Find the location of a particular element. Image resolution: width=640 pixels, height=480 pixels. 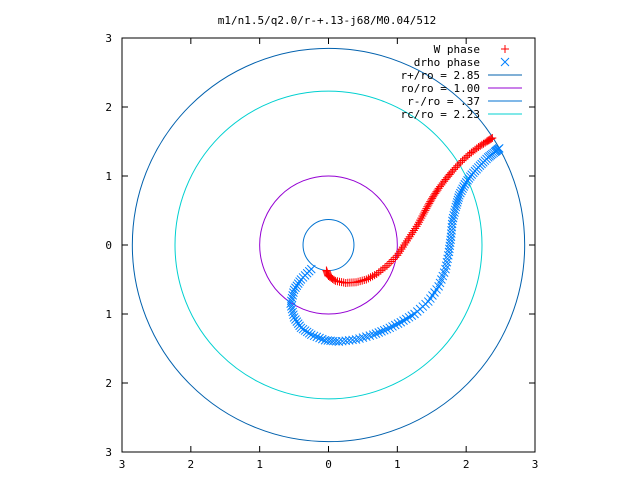

legend-label: rc/ro = 2.23 is located at coordinates (440, 114).